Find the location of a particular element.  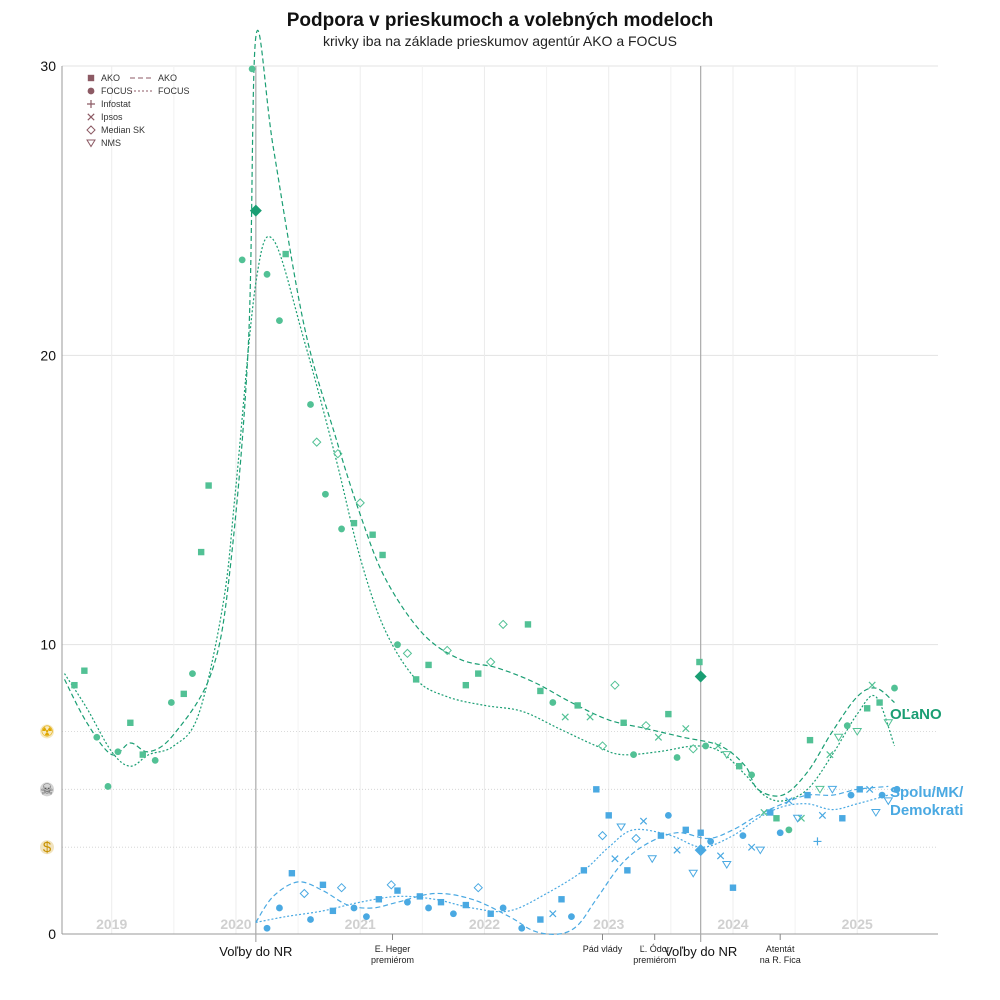

y-tick-label: 30 is located at coordinates (48, 66).